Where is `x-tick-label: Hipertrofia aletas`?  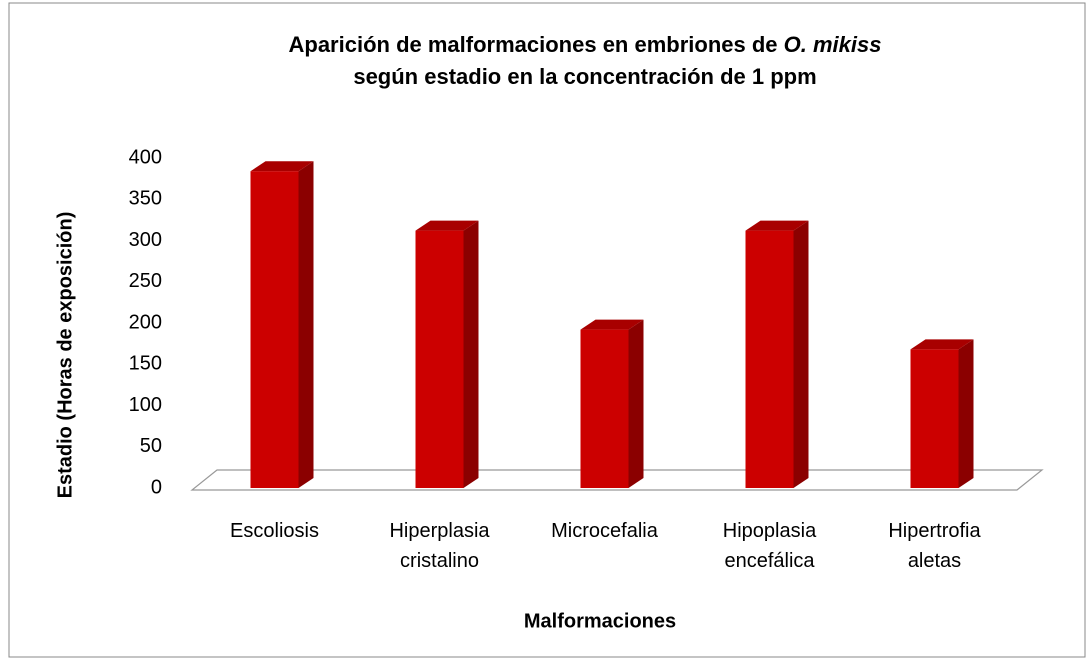 x-tick-label: Hipertrofia aletas is located at coordinates (934, 546).